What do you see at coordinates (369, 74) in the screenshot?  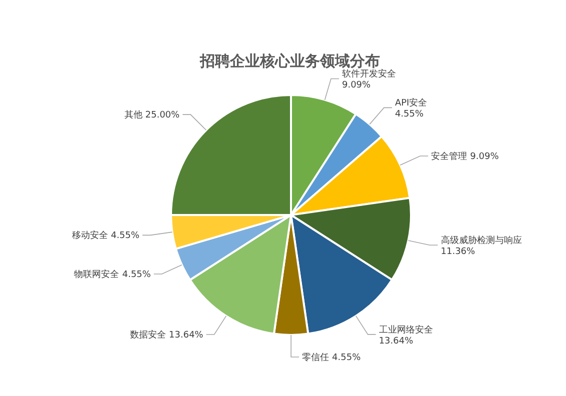 I see `slice-label: 软件开发安全` at bounding box center [369, 74].